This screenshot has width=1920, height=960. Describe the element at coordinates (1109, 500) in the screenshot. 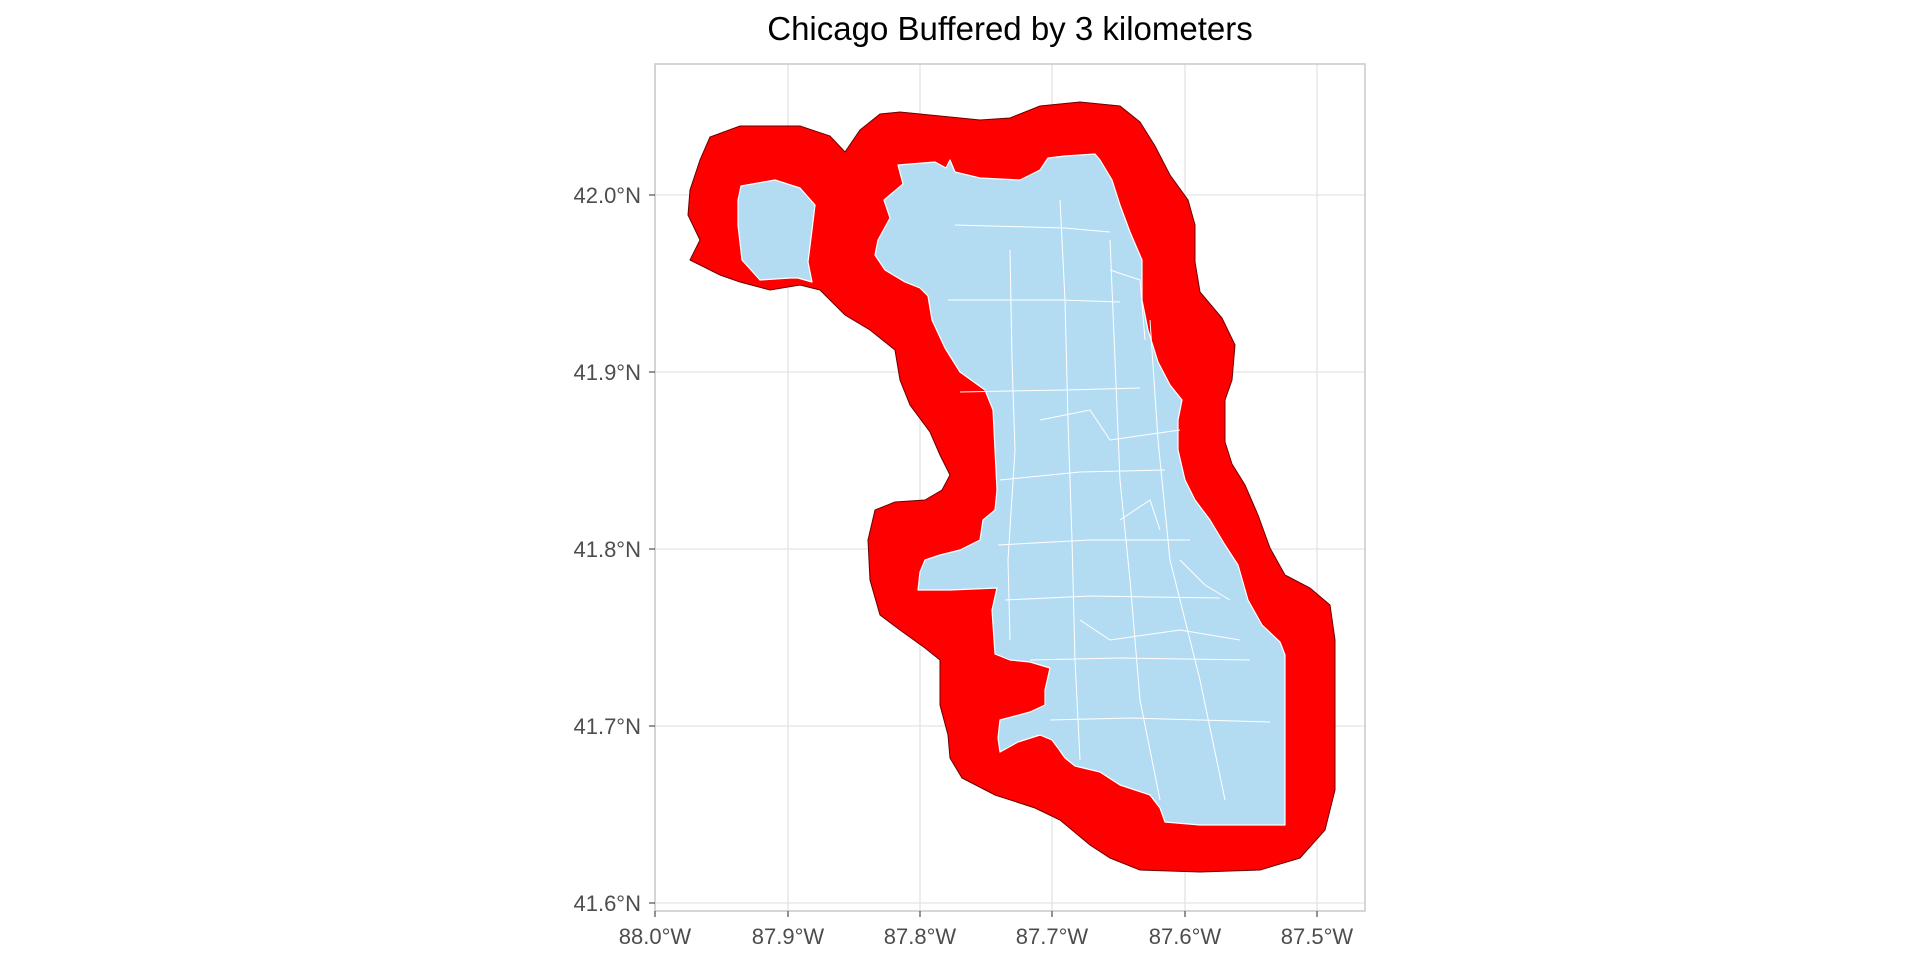

I see `community-area-boundaries` at that location.